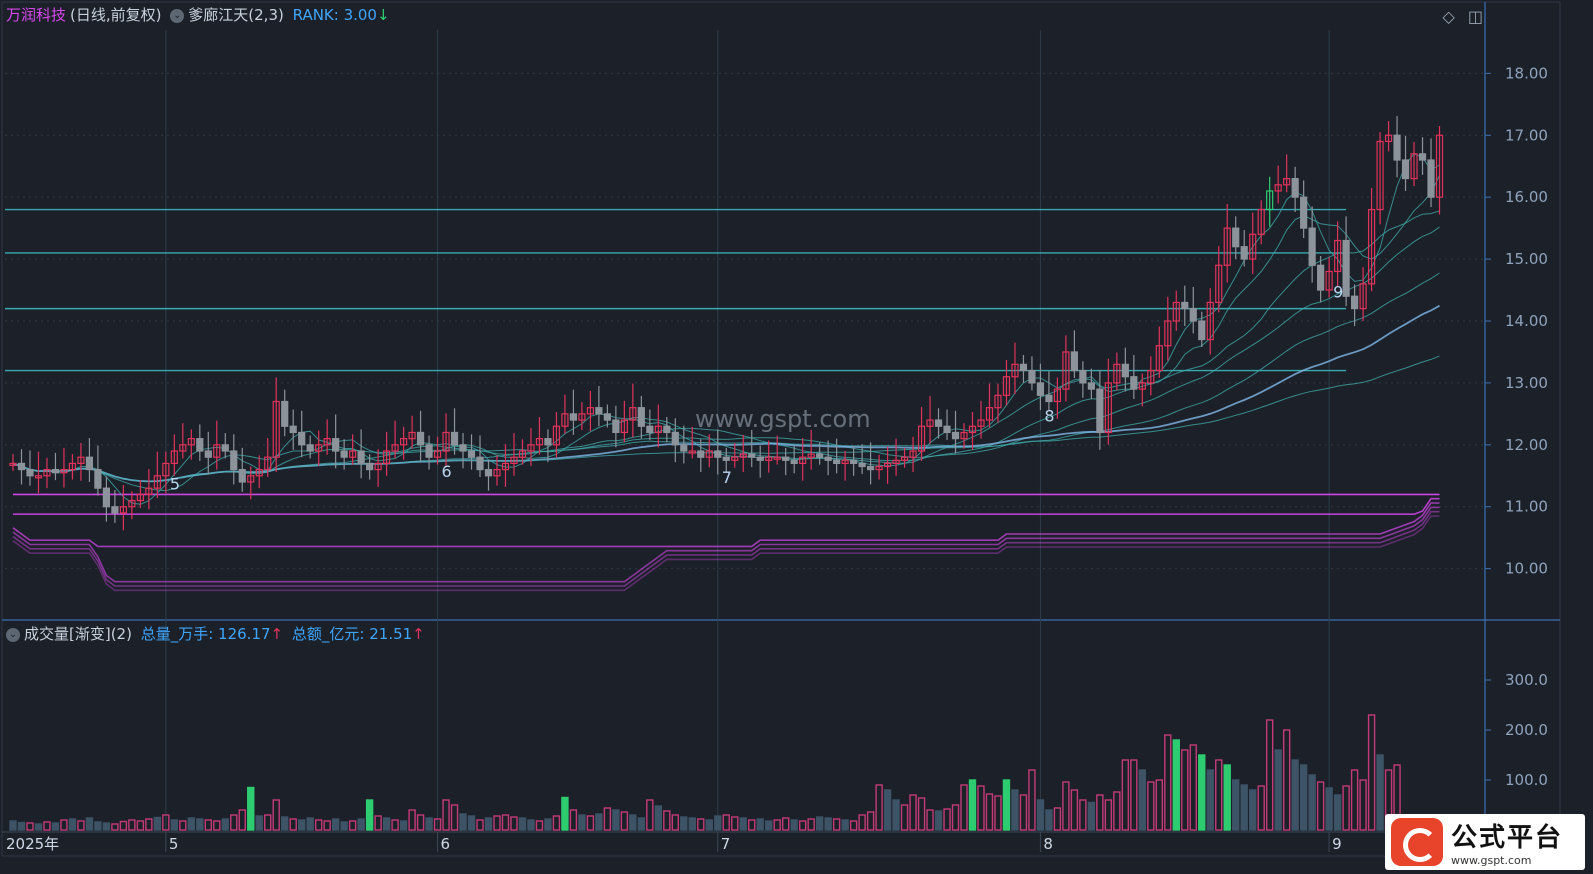 This screenshot has height=874, width=1593. Describe the element at coordinates (1475, 16) in the screenshot. I see `panel-toggle-icon: ◫` at that location.